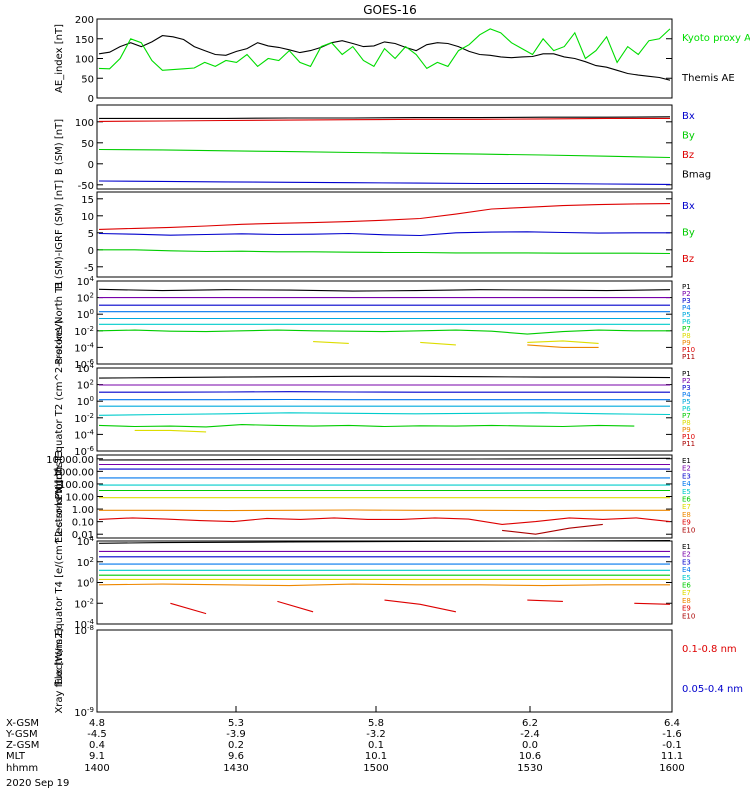 This screenshot has height=800, width=750. I want to click on x-row-label: Y-GSM, so click(21, 734).